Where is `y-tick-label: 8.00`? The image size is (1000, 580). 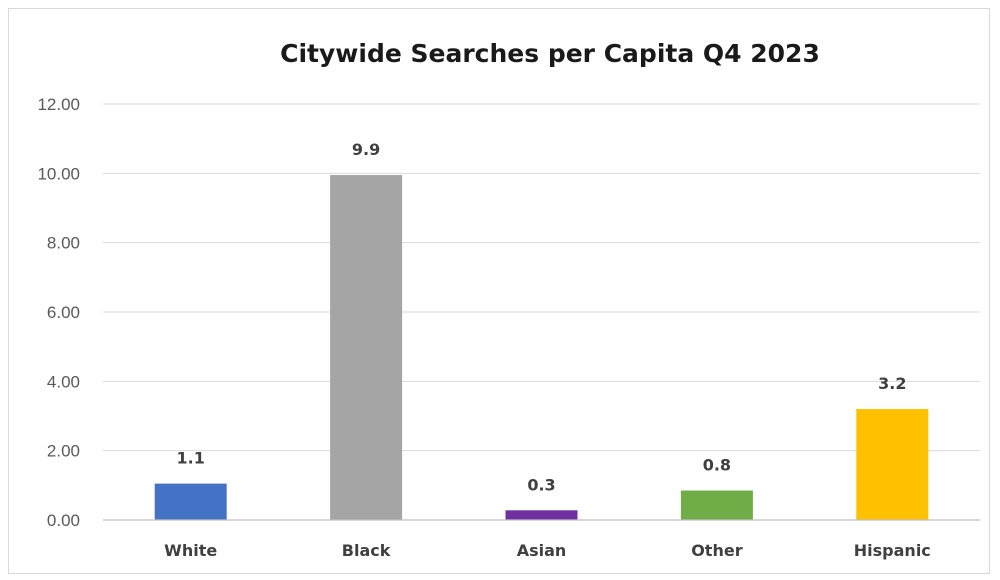 y-tick-label: 8.00 is located at coordinates (63, 243).